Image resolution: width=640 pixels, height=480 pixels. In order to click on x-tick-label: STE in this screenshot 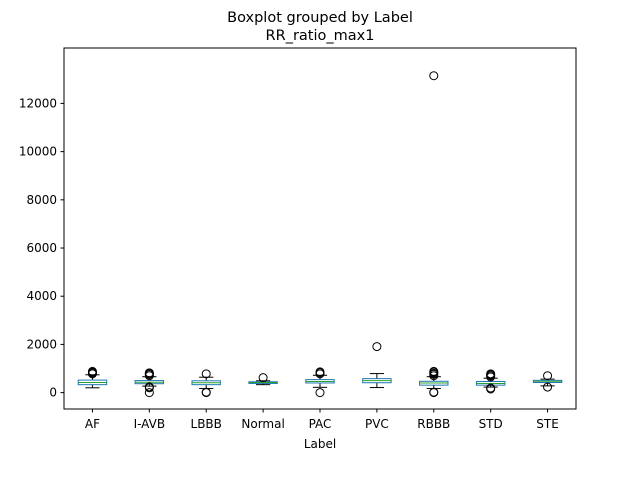, I will do `click(547, 424)`.